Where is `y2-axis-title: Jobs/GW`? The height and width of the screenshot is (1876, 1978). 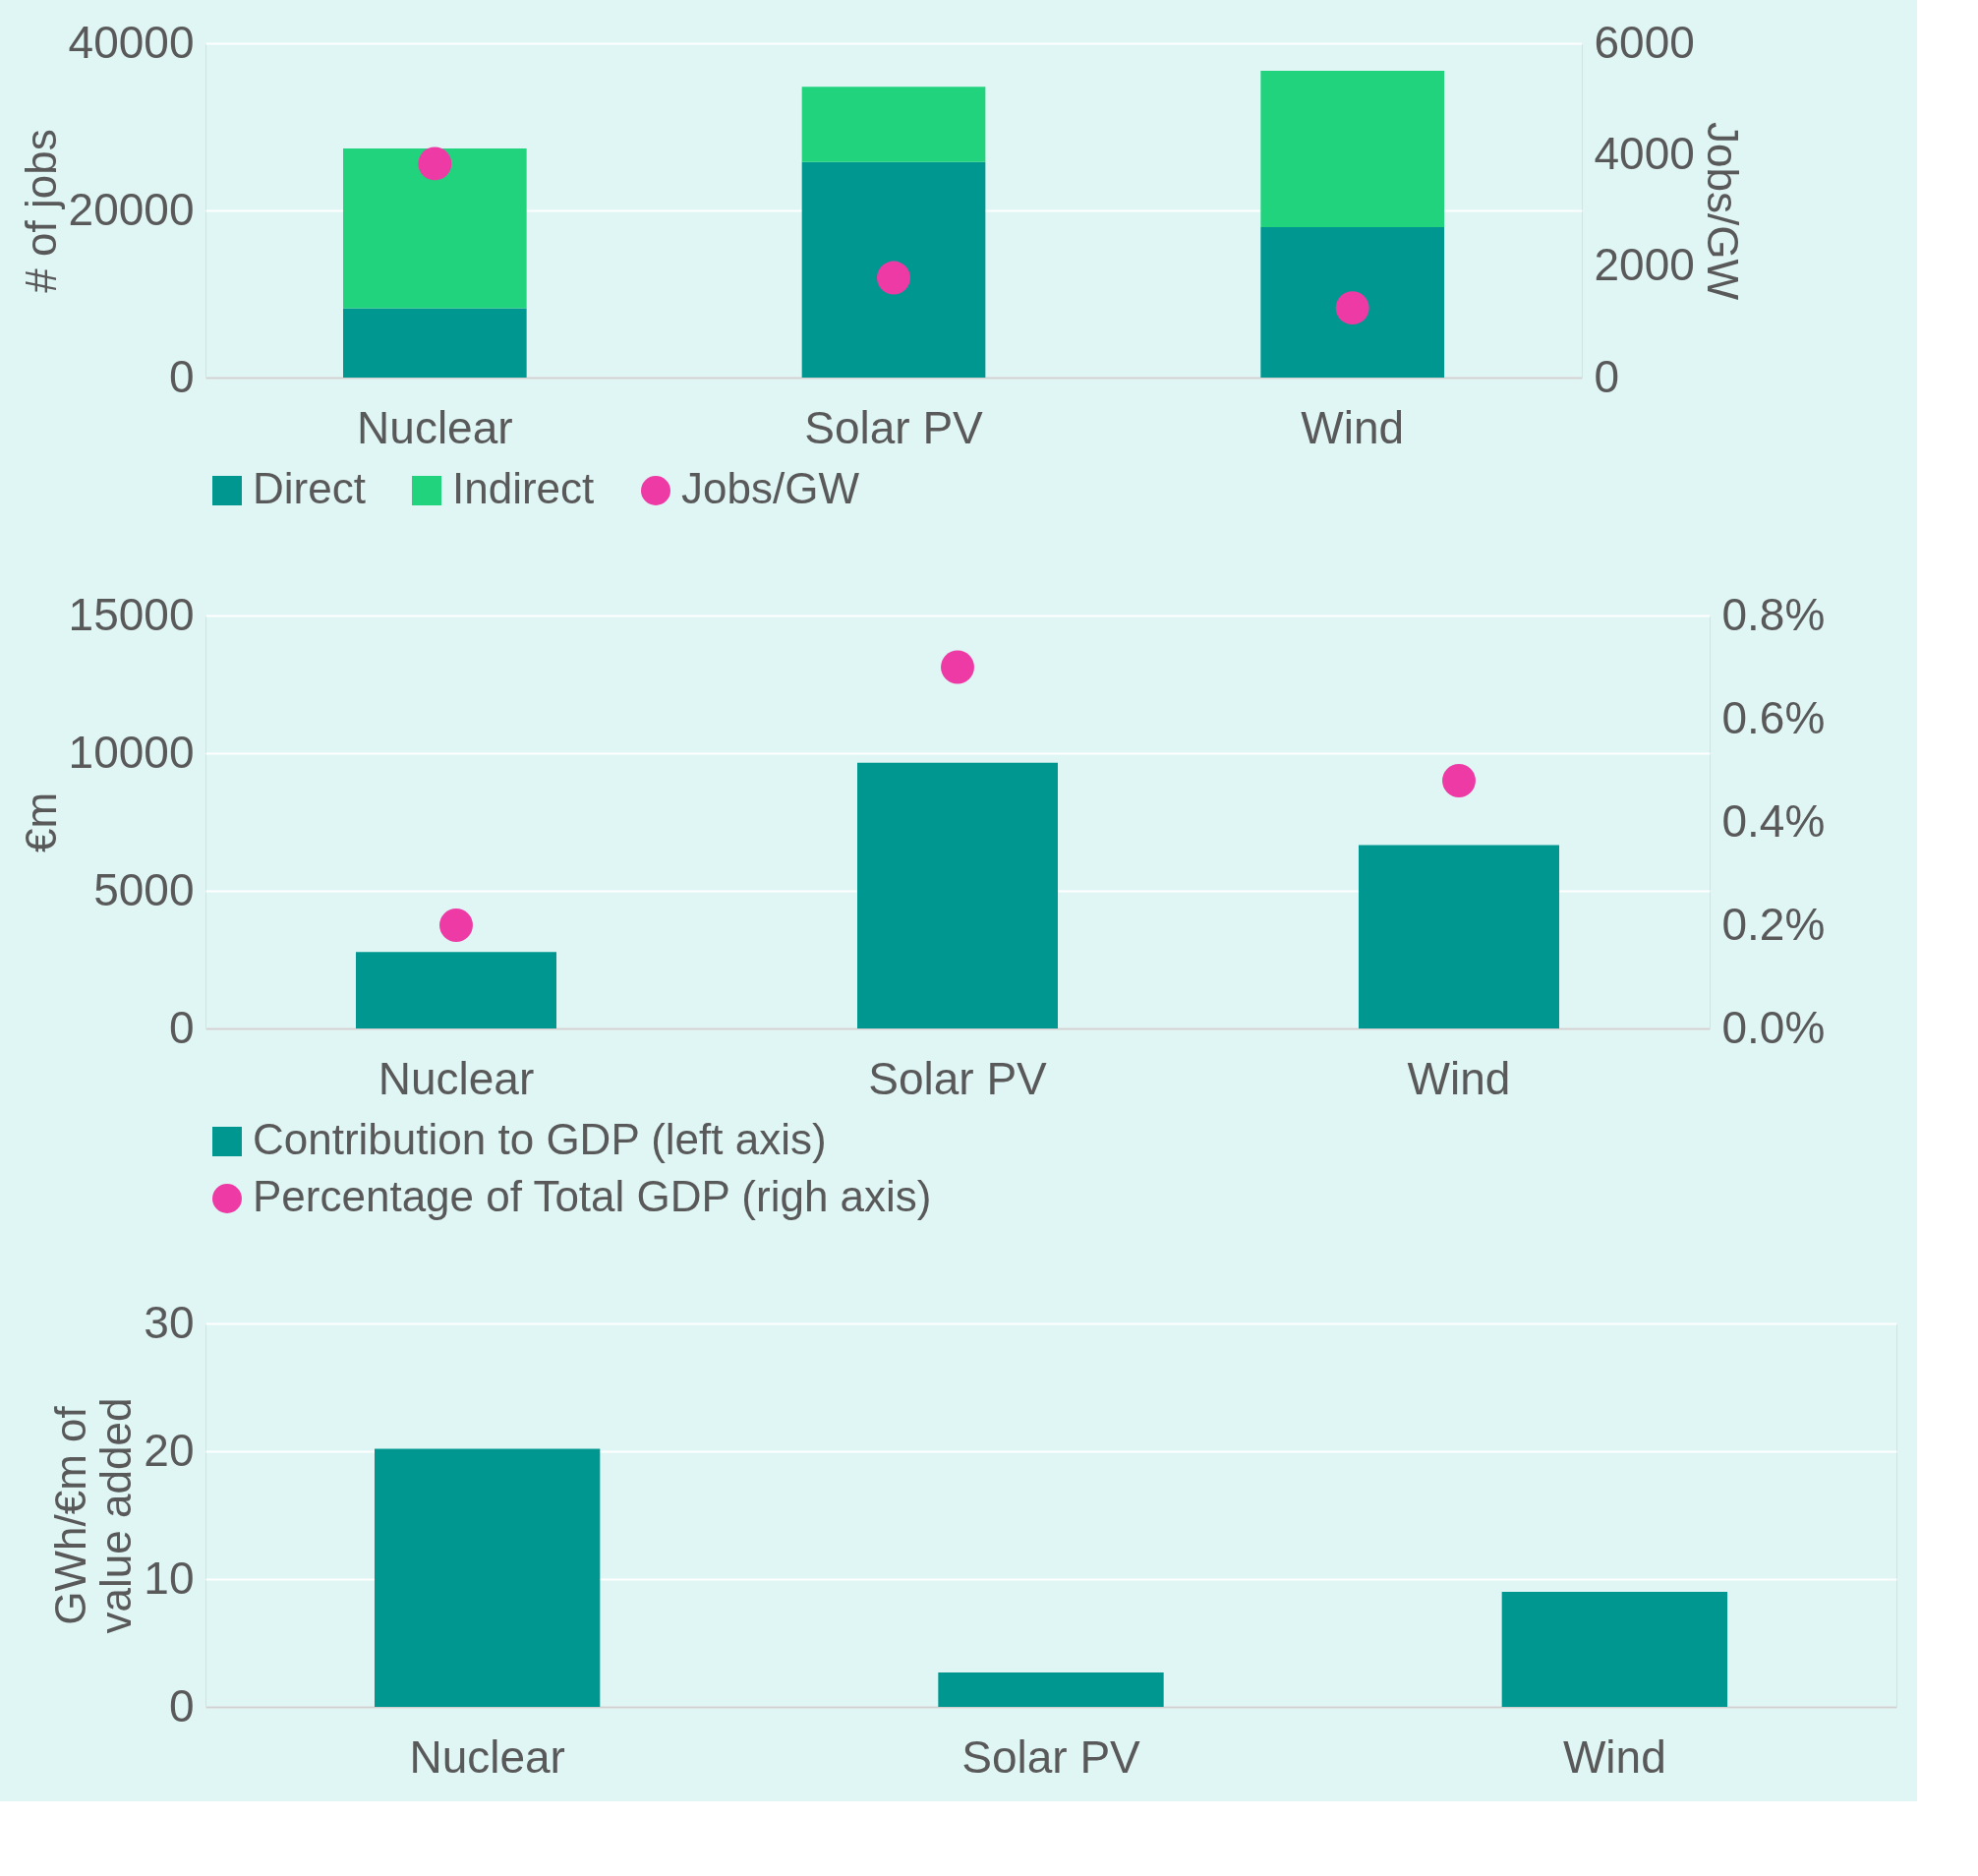 y2-axis-title: Jobs/GW is located at coordinates (1722, 211).